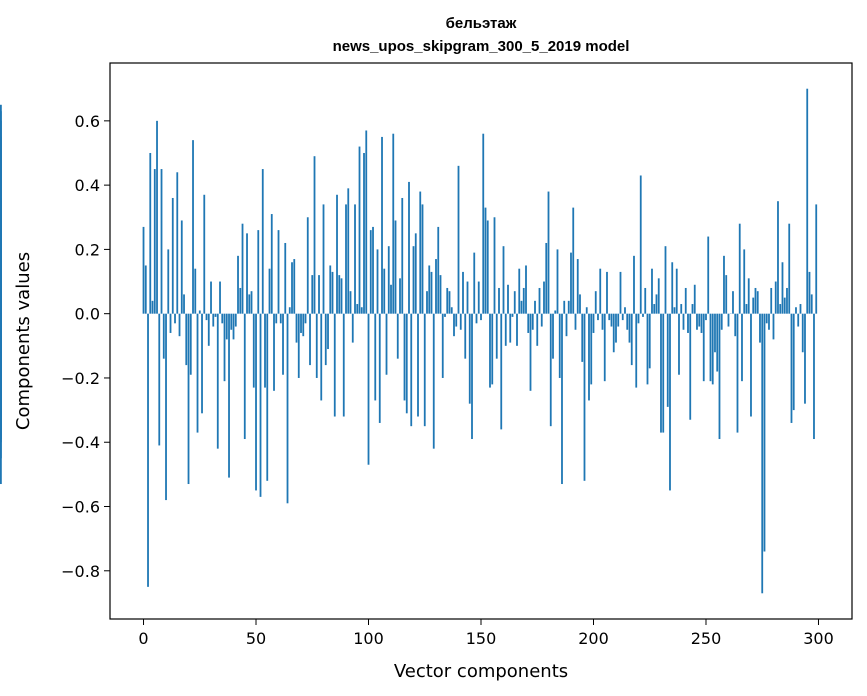 This screenshot has width=867, height=696. Describe the element at coordinates (143, 638) in the screenshot. I see `x-tick-label: 0` at that location.